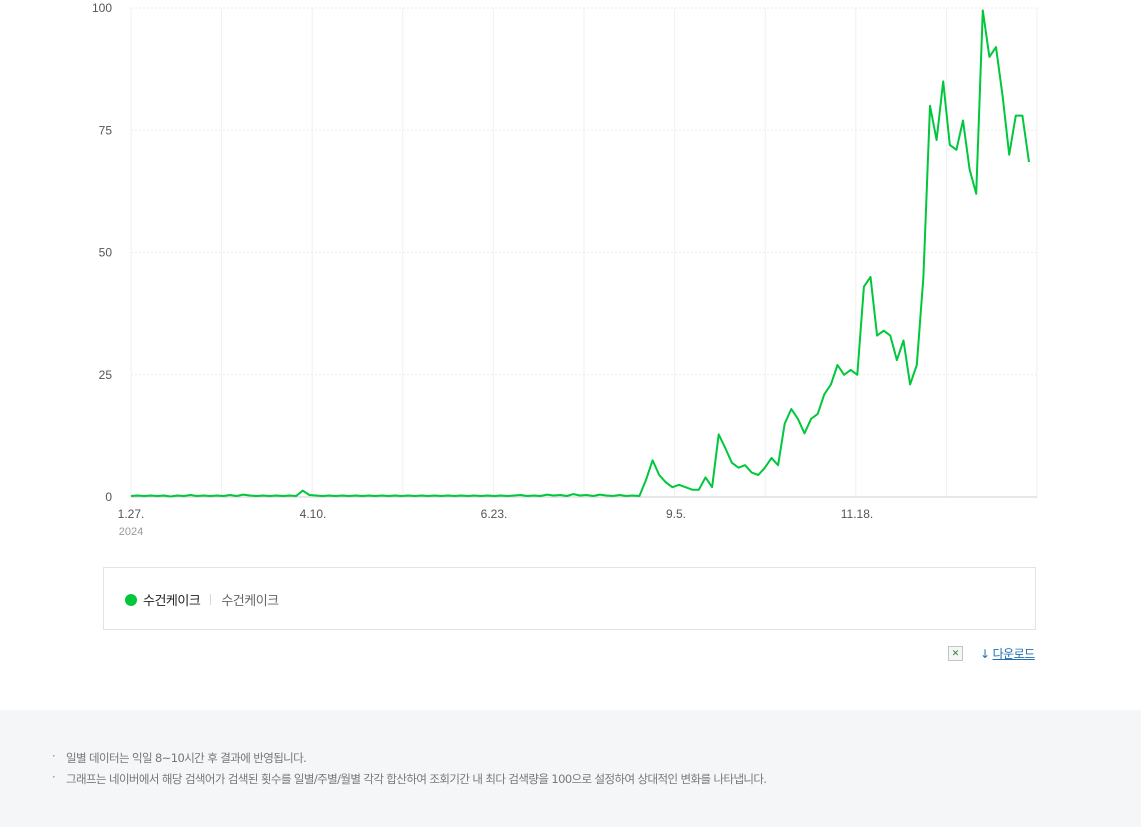  Describe the element at coordinates (313, 514) in the screenshot. I see `x-tick-label: 4.10.` at that location.